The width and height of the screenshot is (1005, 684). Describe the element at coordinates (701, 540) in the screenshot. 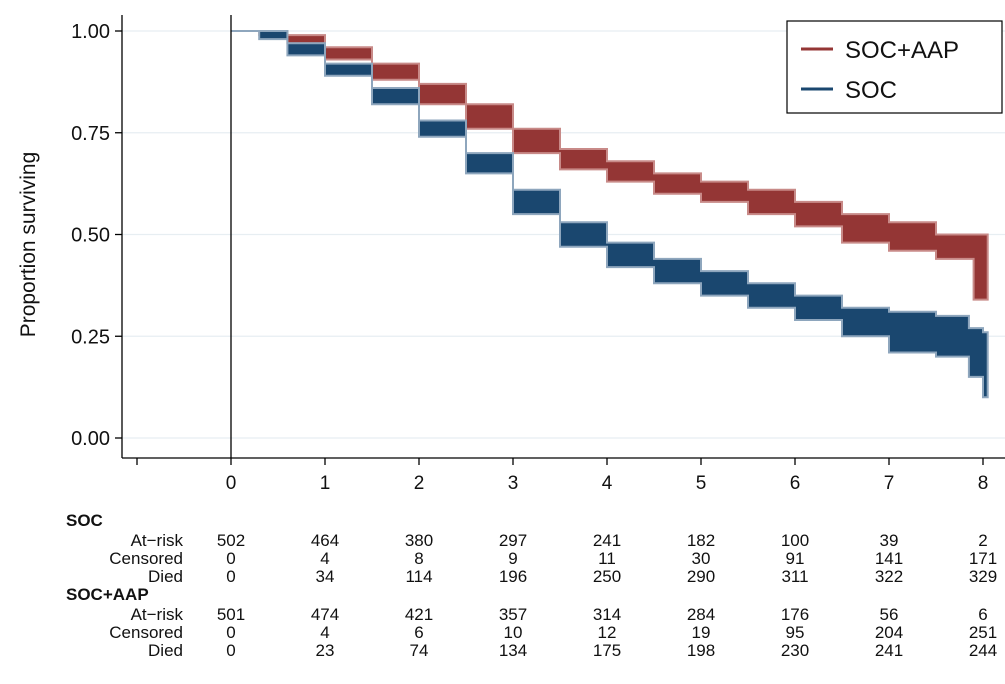

I see `risk-cell-0-0-5: 182` at that location.